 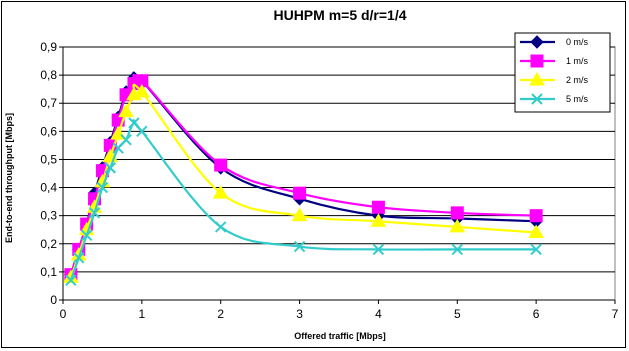 I want to click on y-tick-label: 0,5, so click(x=48, y=159).